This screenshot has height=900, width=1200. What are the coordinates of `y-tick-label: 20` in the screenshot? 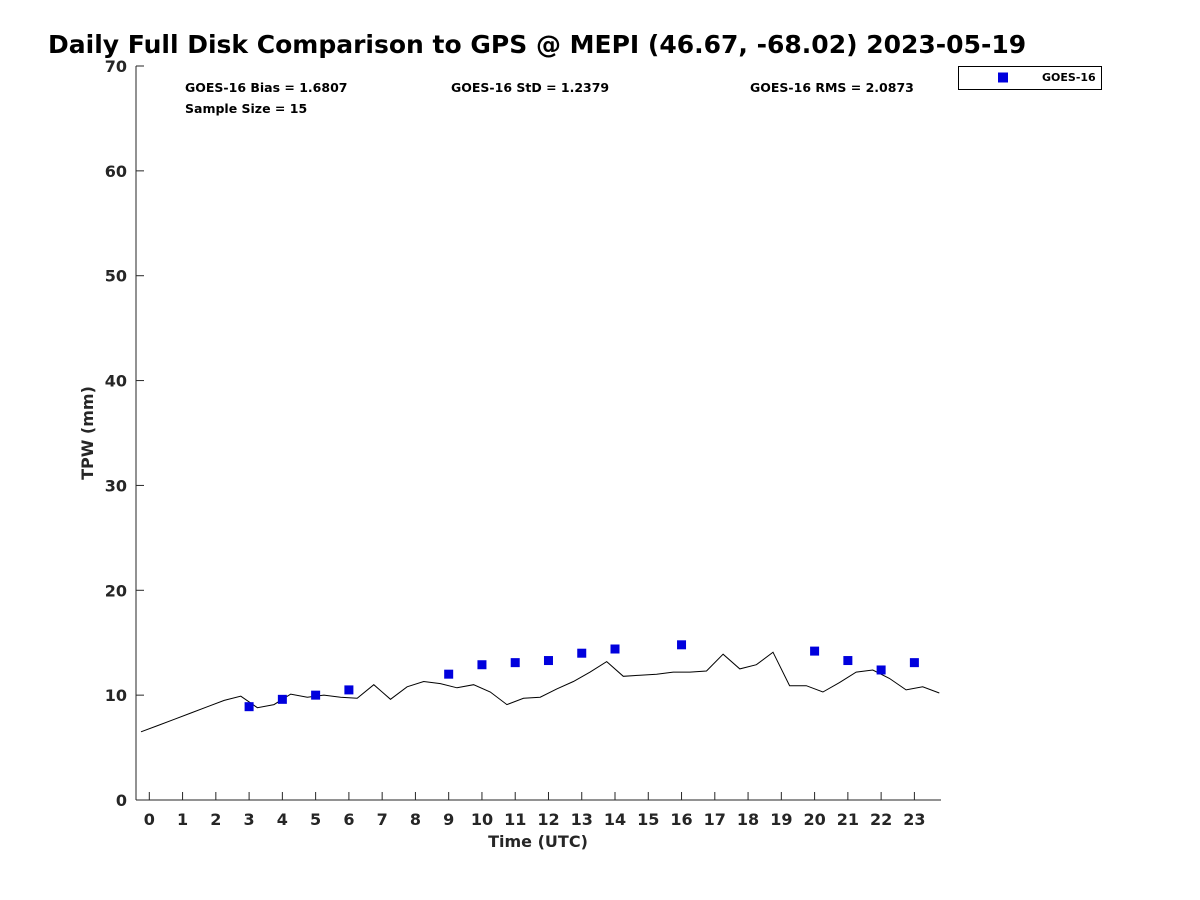 It's located at (116, 590).